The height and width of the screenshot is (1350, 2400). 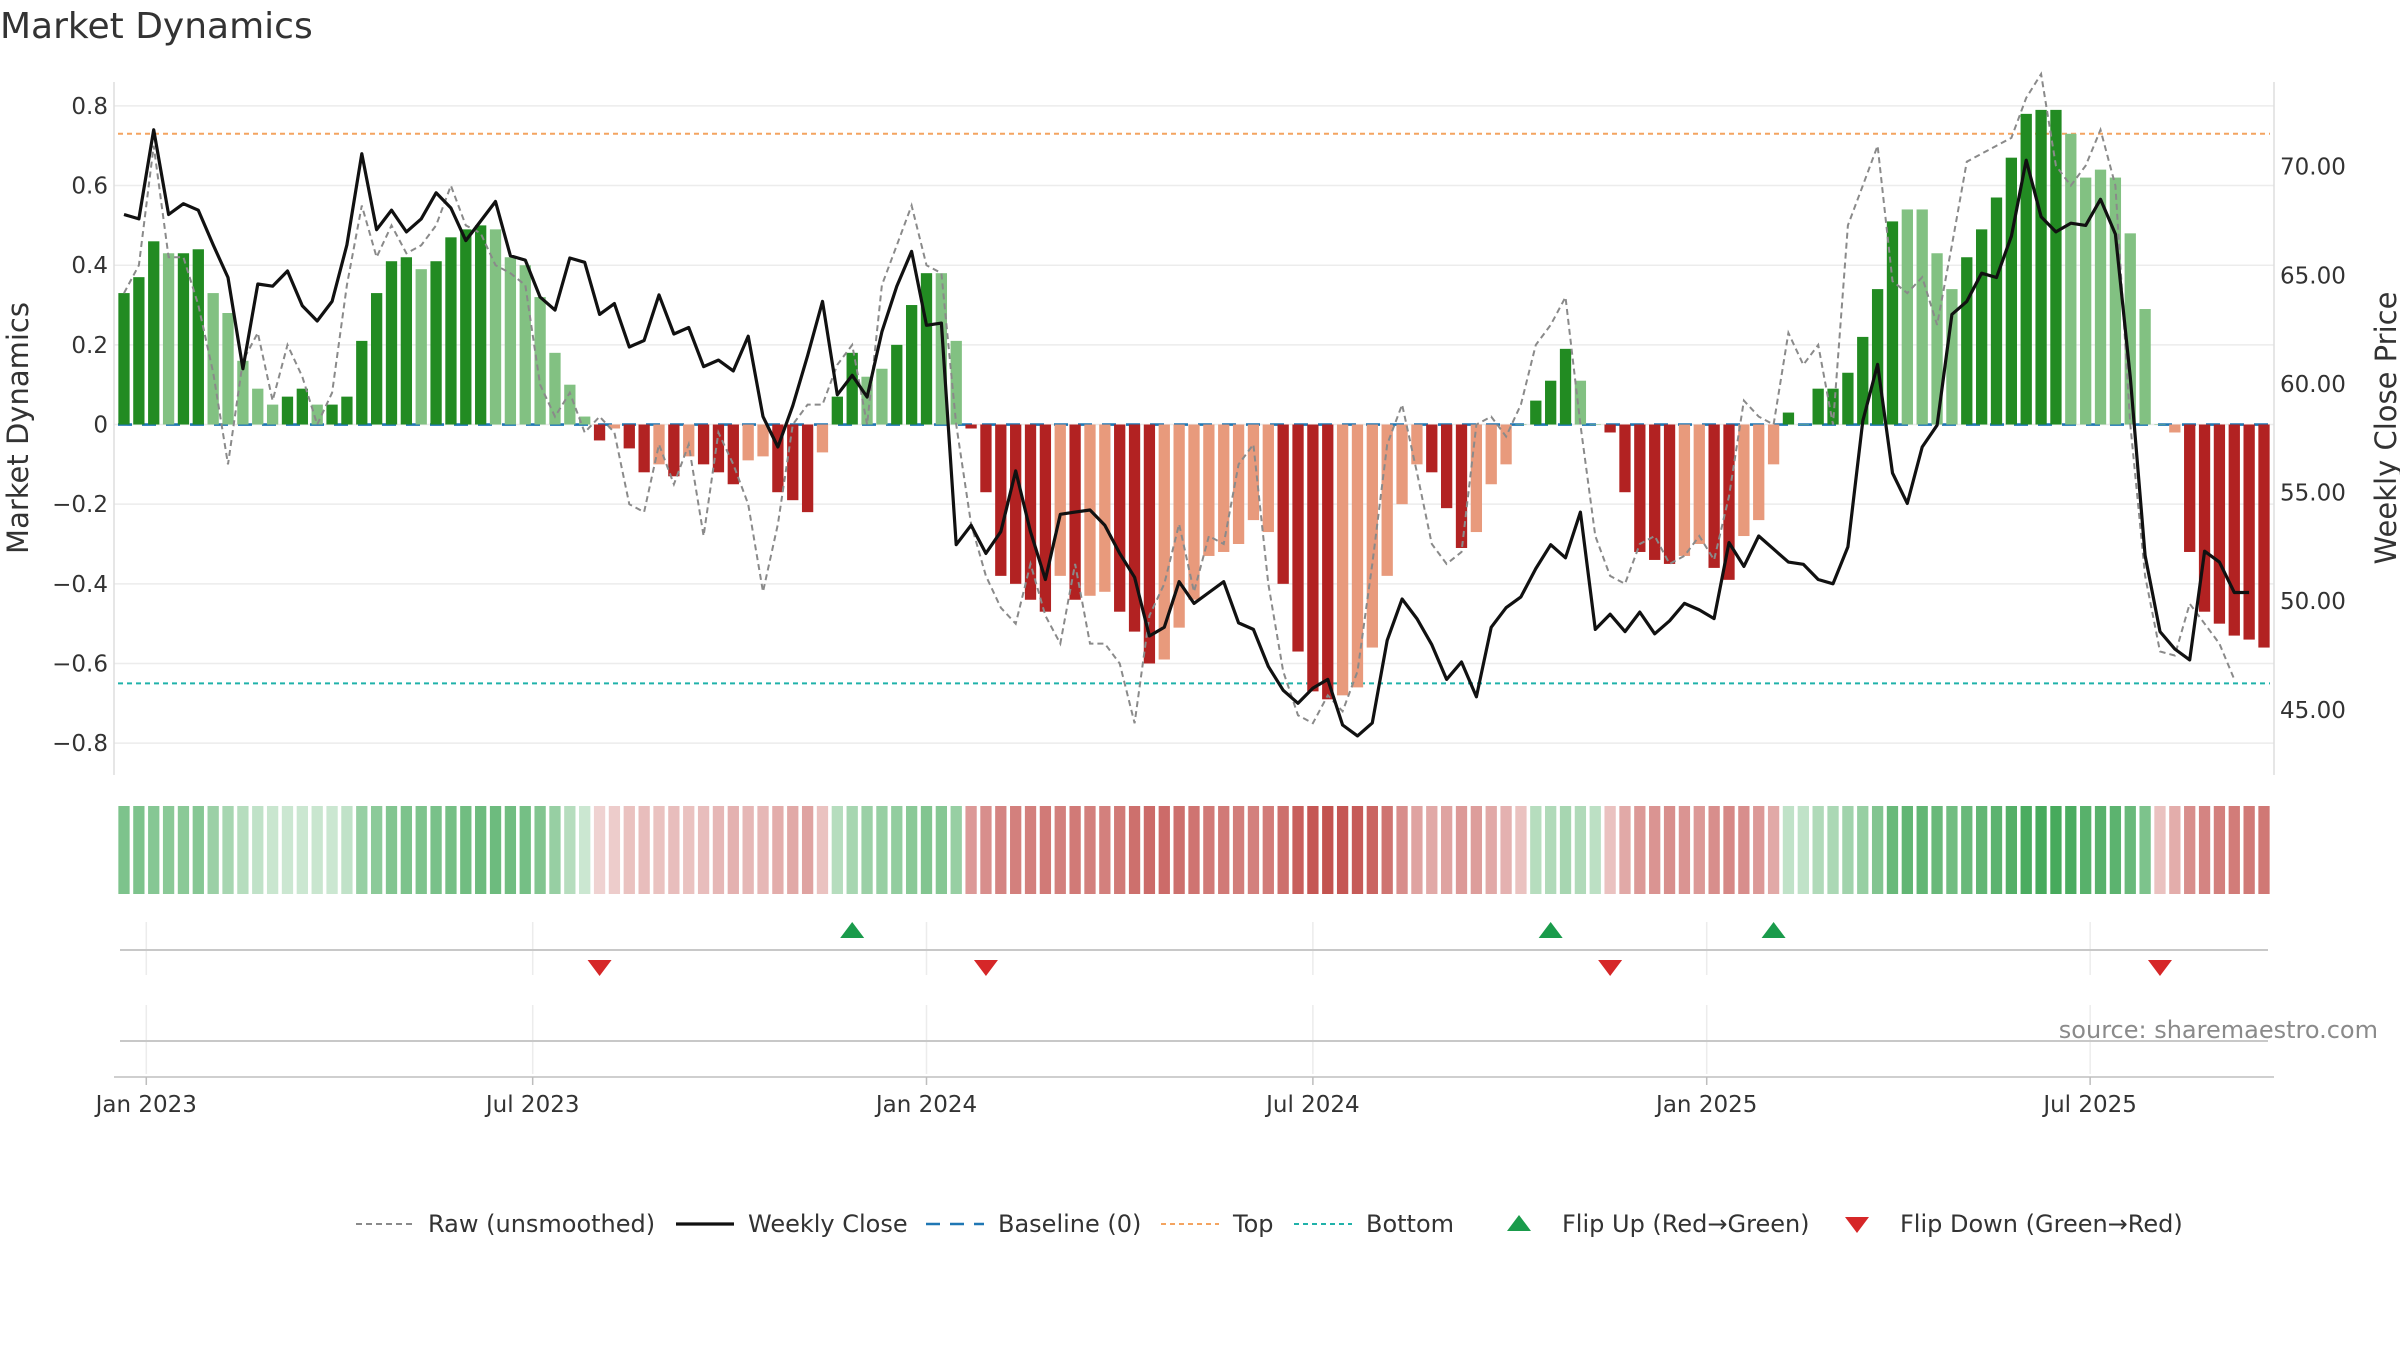 I want to click on legend-item-flip_up: Flip Up (Red→Green), so click(x=1658, y=1224).